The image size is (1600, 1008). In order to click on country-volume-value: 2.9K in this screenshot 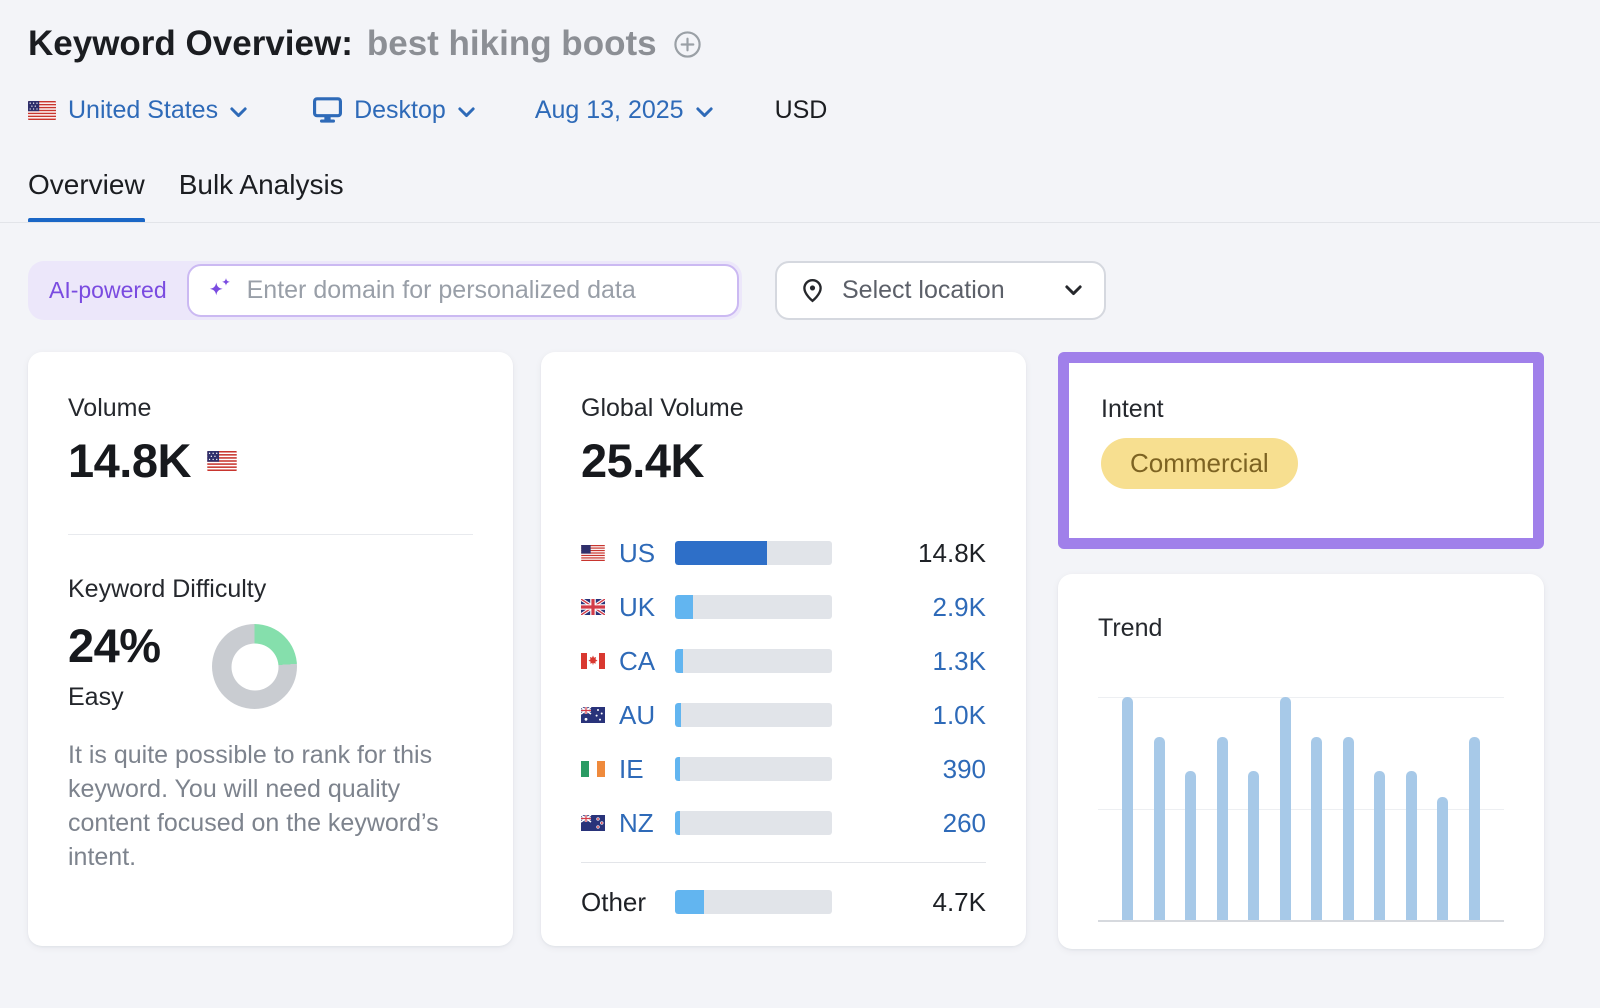, I will do `click(959, 606)`.